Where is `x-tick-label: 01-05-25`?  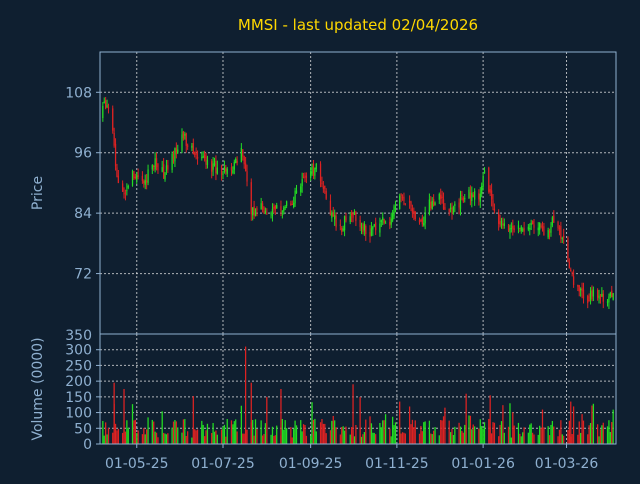 x-tick-label: 01-05-25 is located at coordinates (137, 464).